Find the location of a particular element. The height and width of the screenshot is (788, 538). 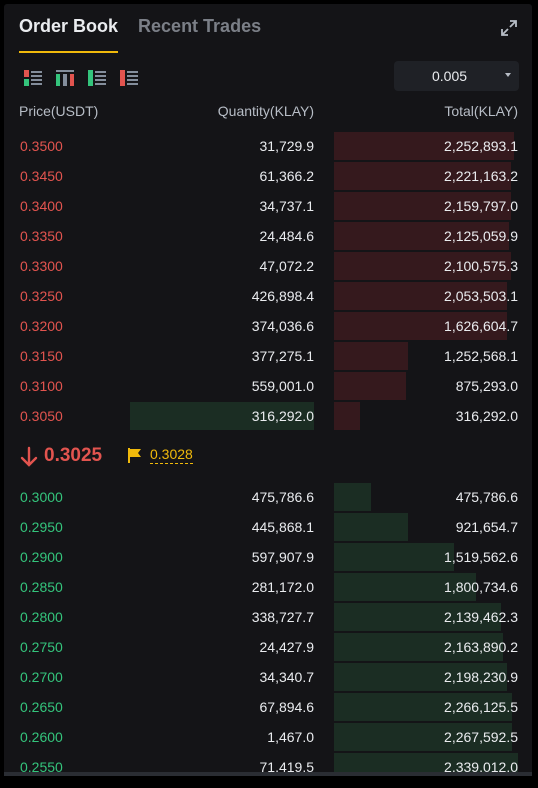

tab-order-book: Order Book is located at coordinates (69, 28).